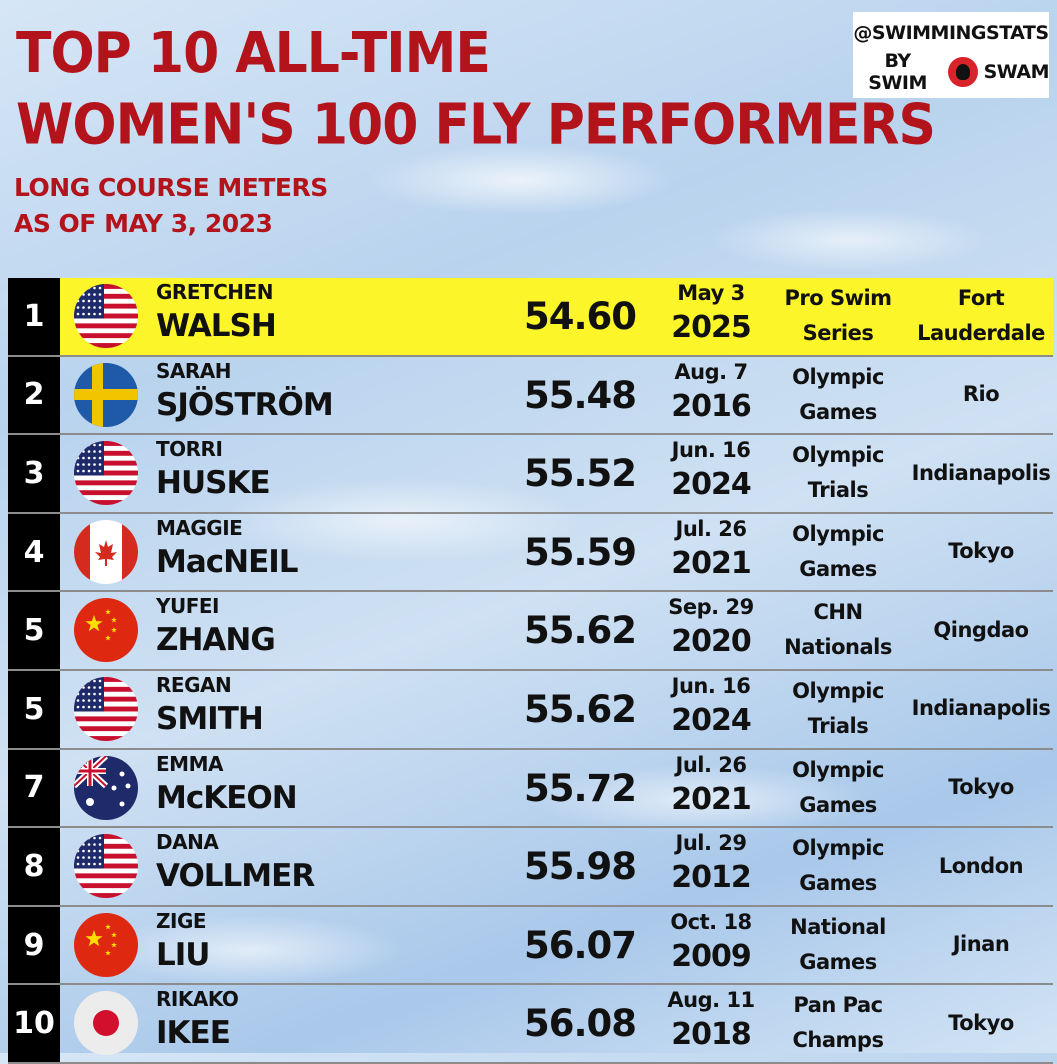  Describe the element at coordinates (34, 788) in the screenshot. I see `rank-cell: 7` at that location.